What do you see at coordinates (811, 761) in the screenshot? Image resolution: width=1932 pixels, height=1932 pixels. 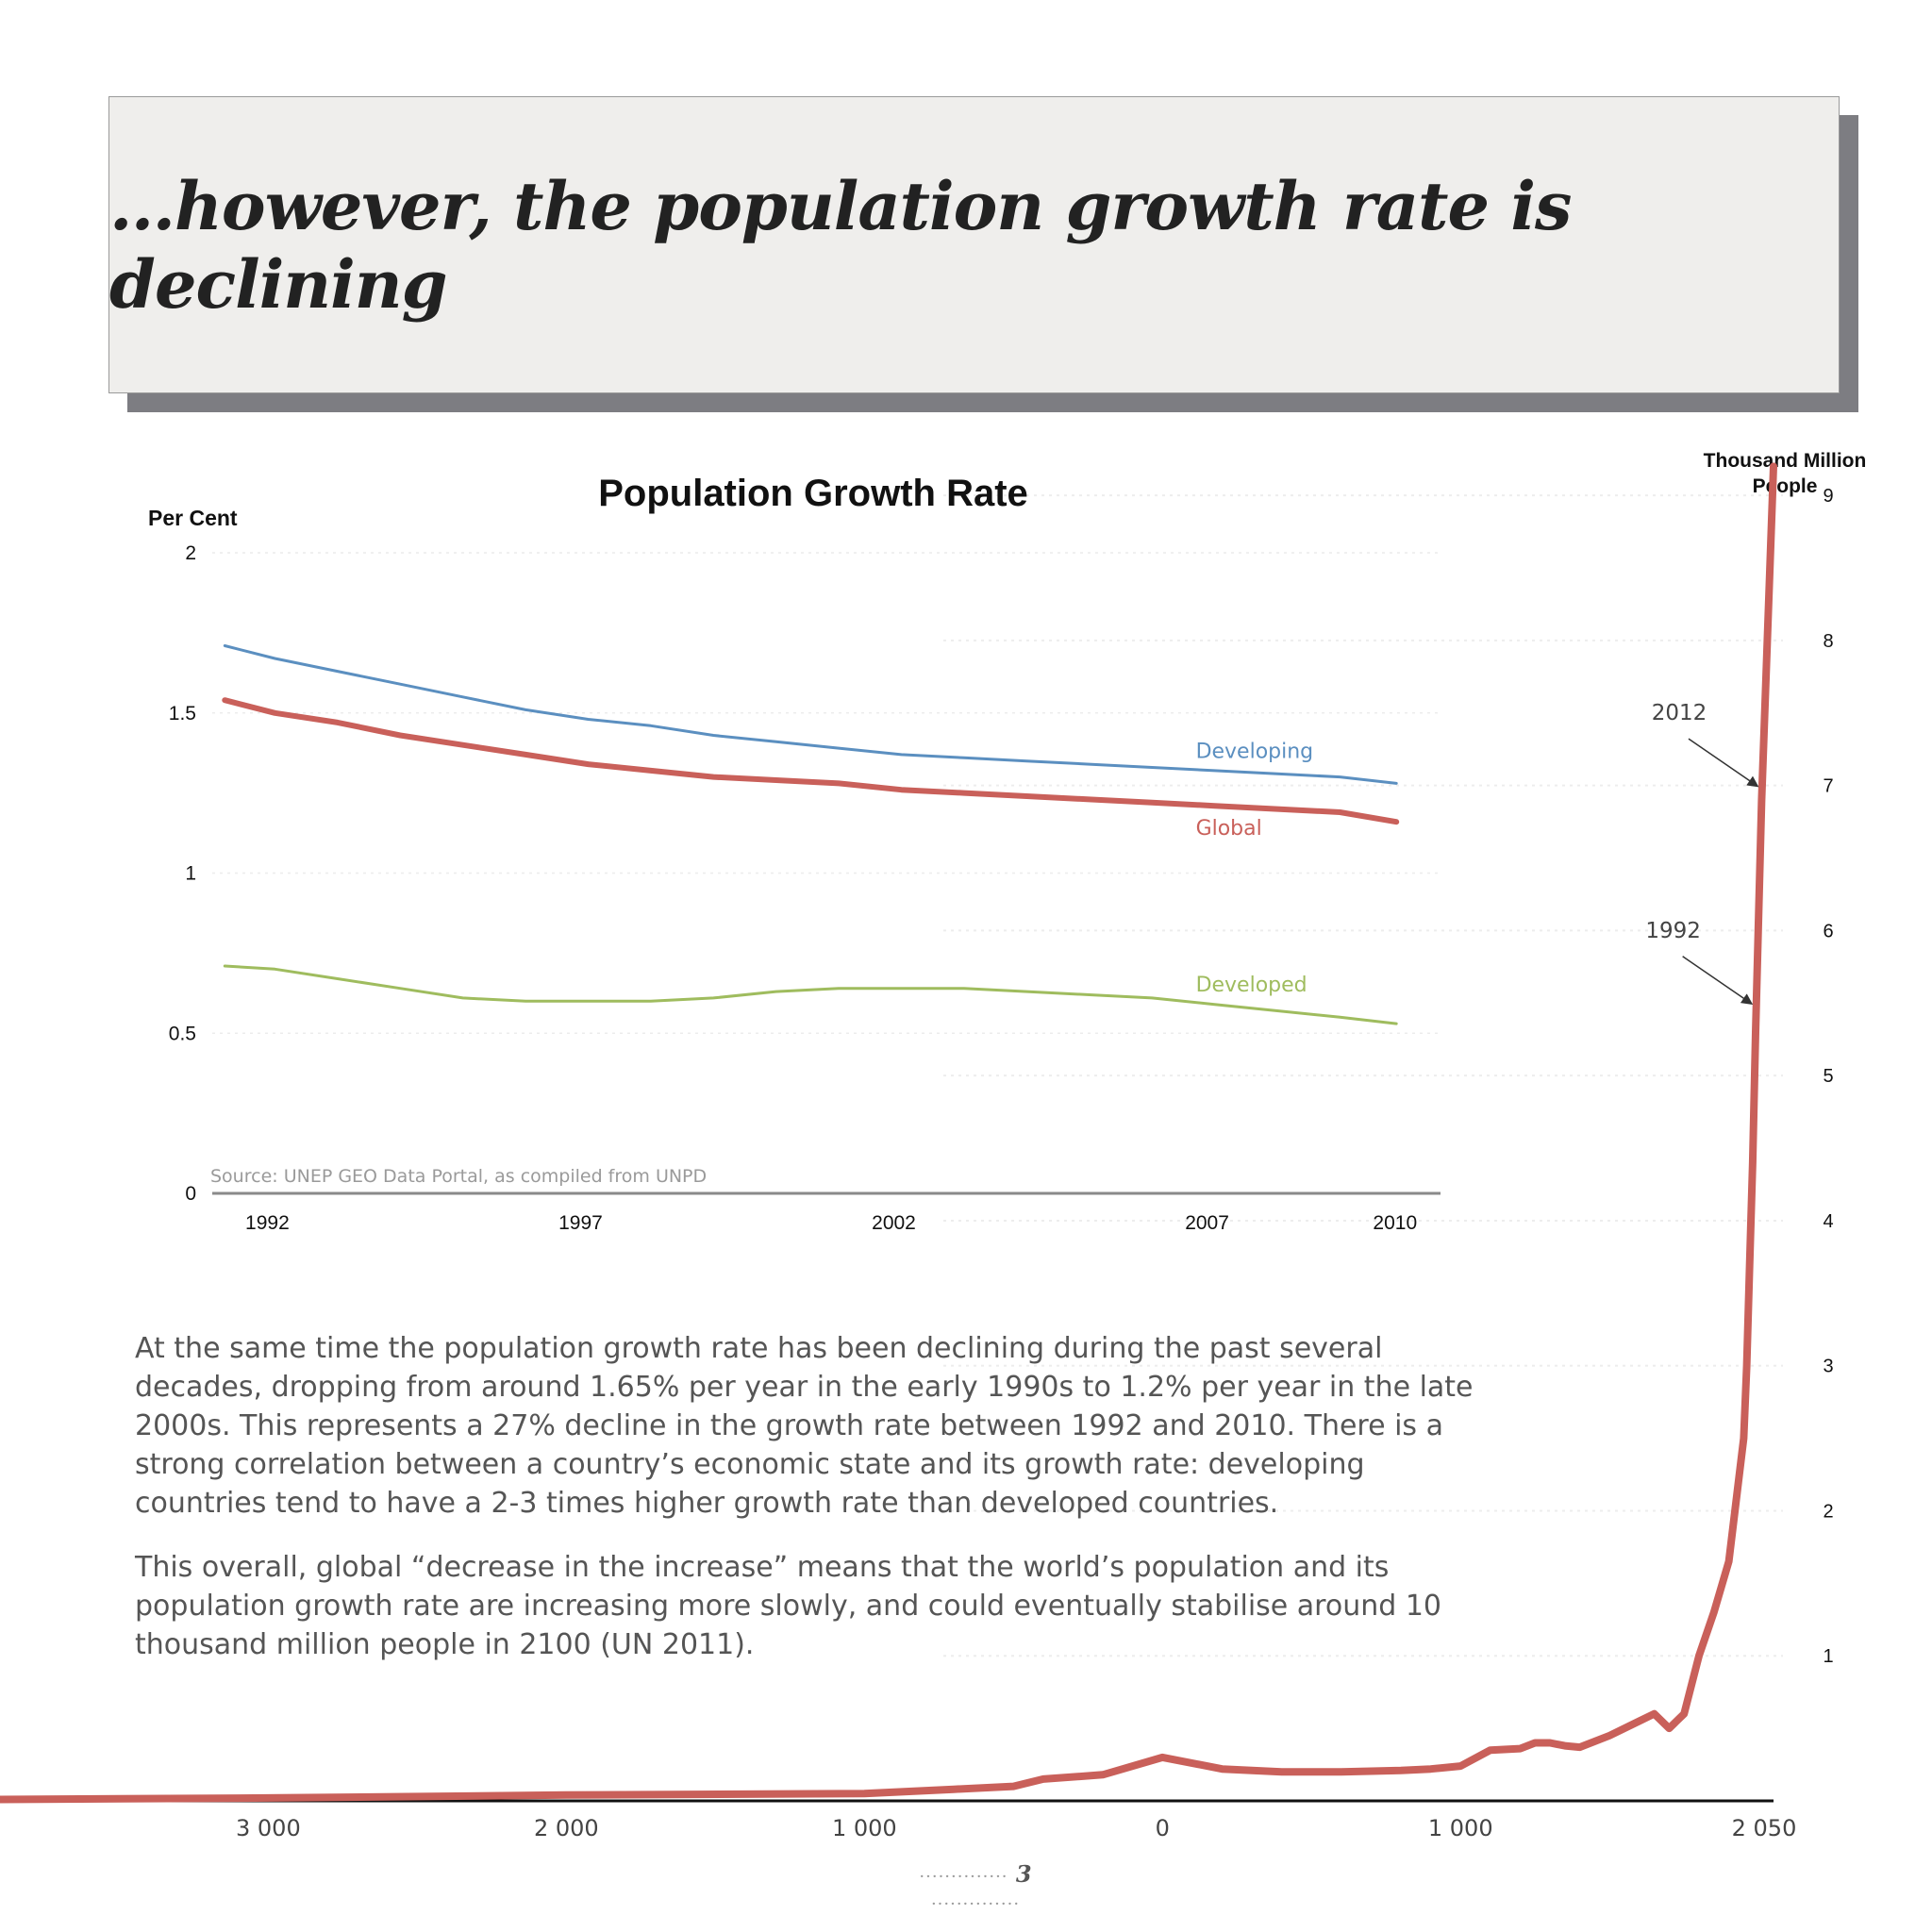 I see `series-line-global` at bounding box center [811, 761].